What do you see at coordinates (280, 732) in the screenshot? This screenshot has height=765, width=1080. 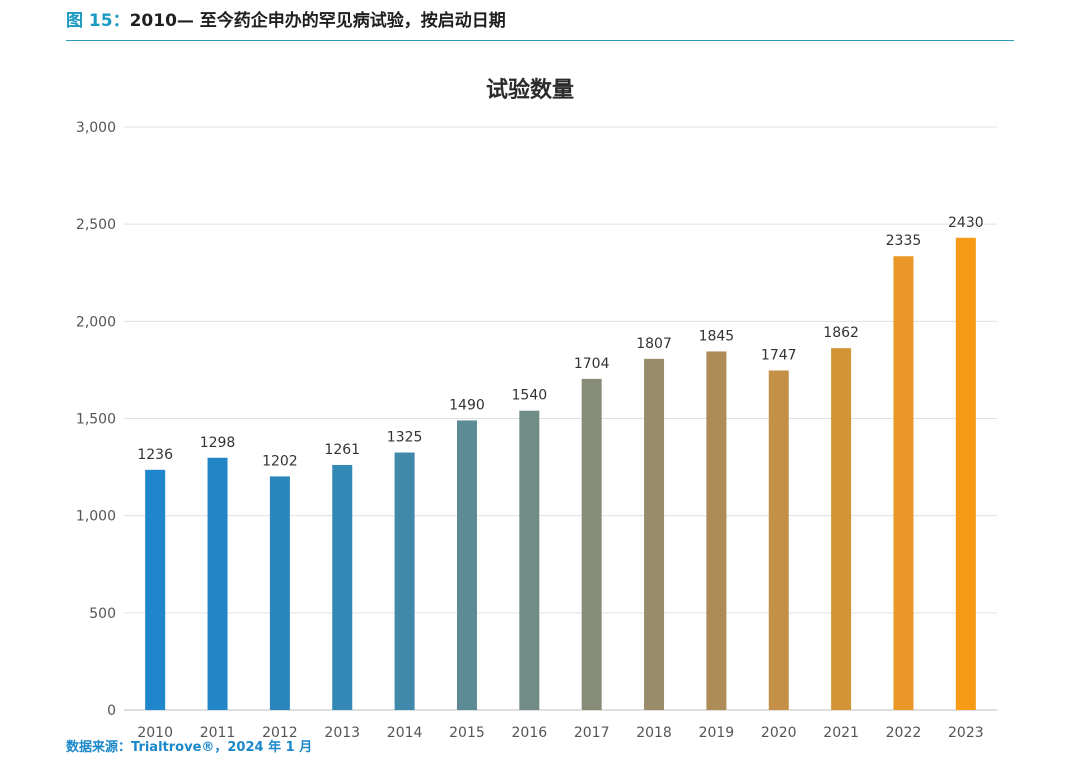 I see `x-tick-label: 2012` at bounding box center [280, 732].